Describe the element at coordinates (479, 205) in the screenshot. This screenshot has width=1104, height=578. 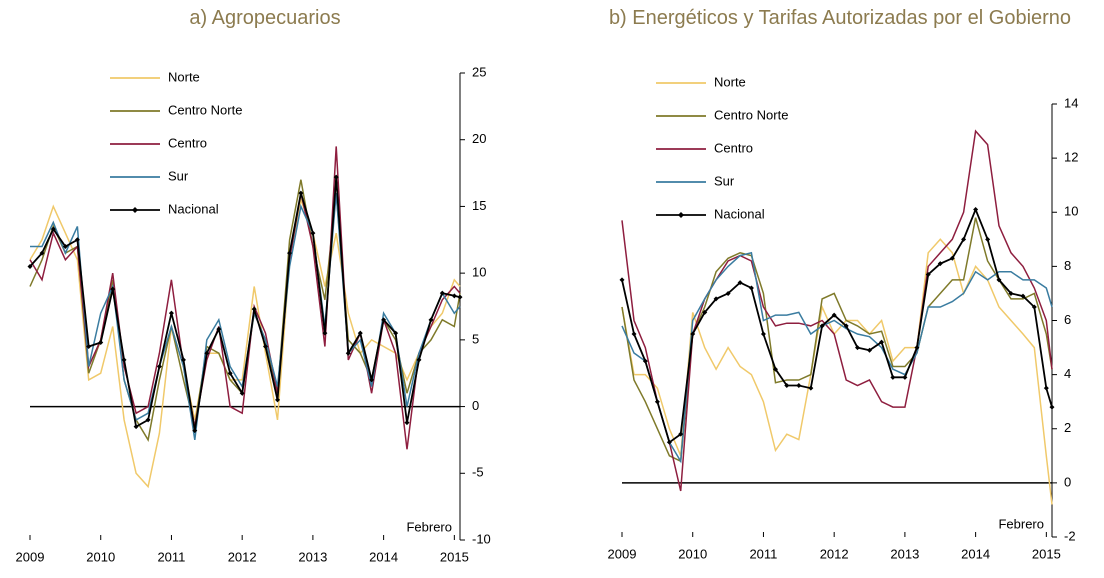
I see `y-tick-label: 15` at that location.